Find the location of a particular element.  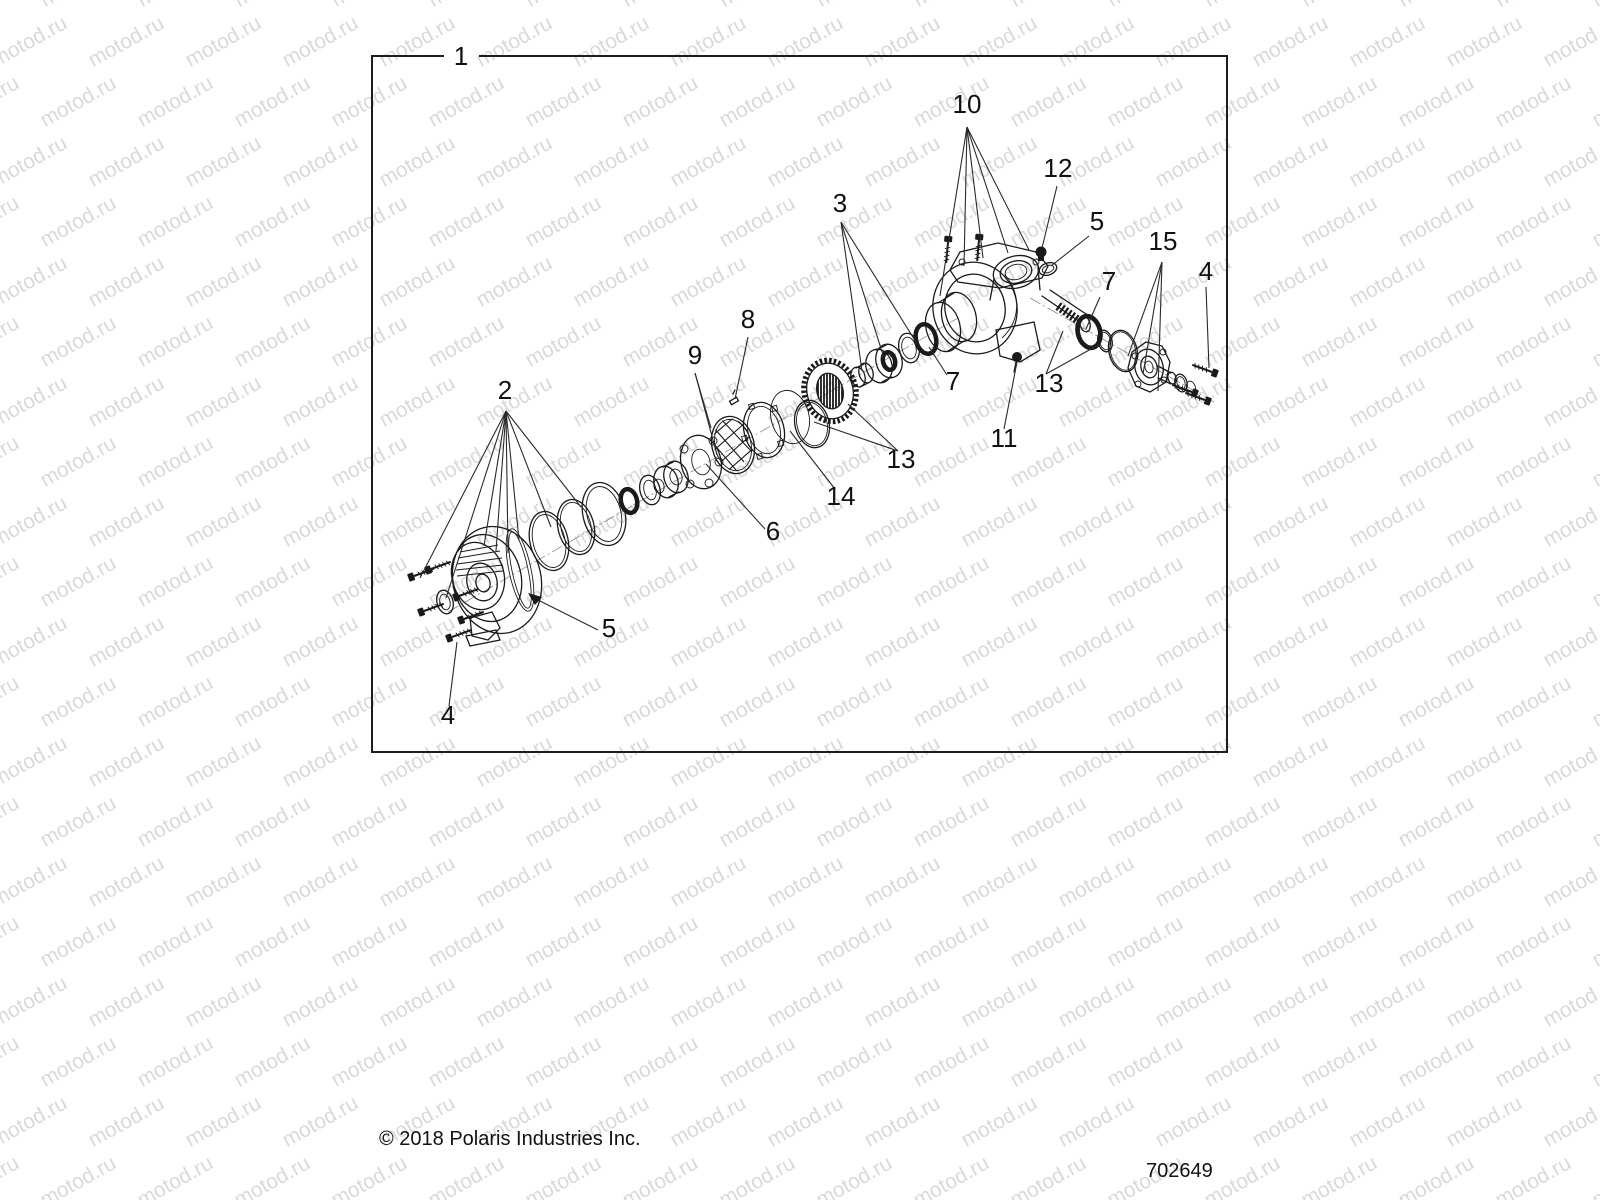

seal is located at coordinates (926, 339).